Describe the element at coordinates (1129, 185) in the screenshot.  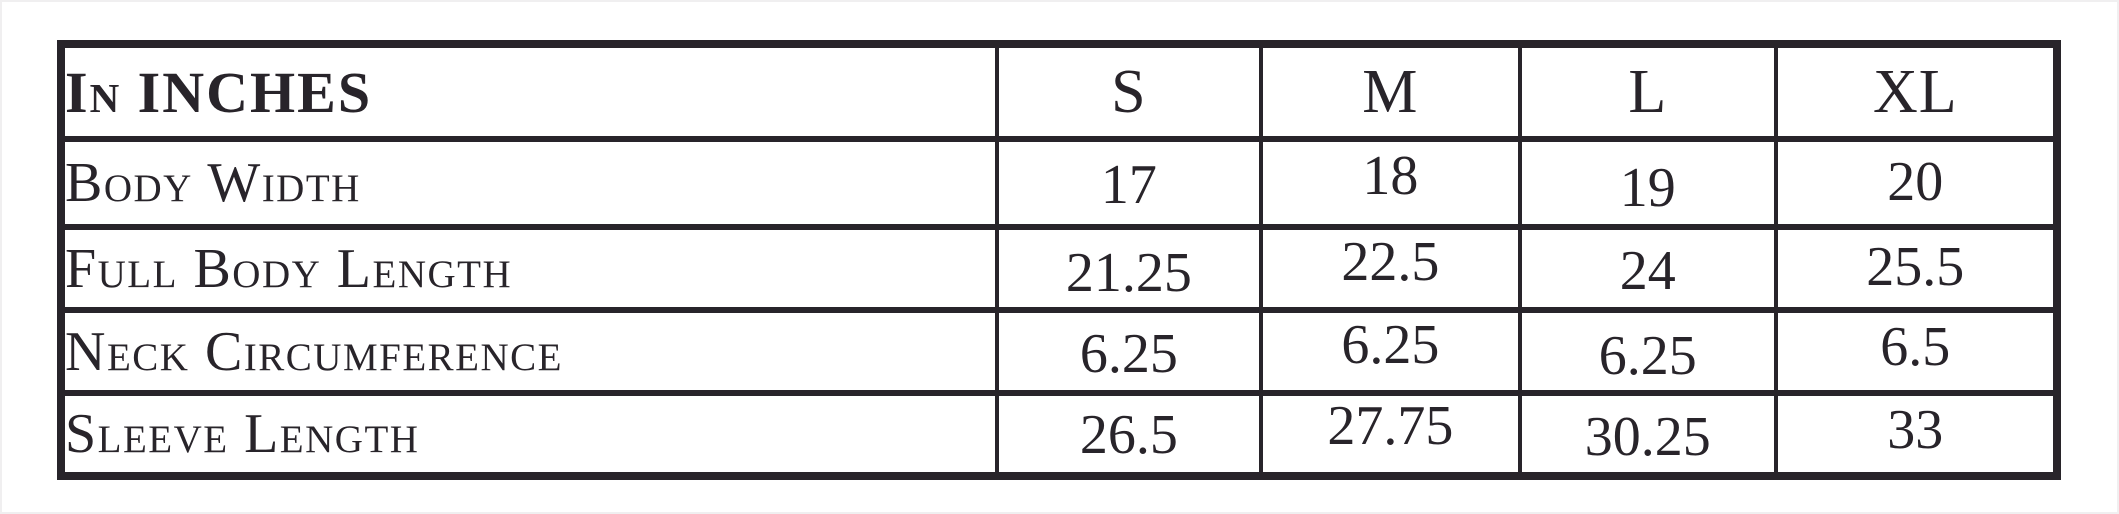
I see `value-cell: 17` at that location.